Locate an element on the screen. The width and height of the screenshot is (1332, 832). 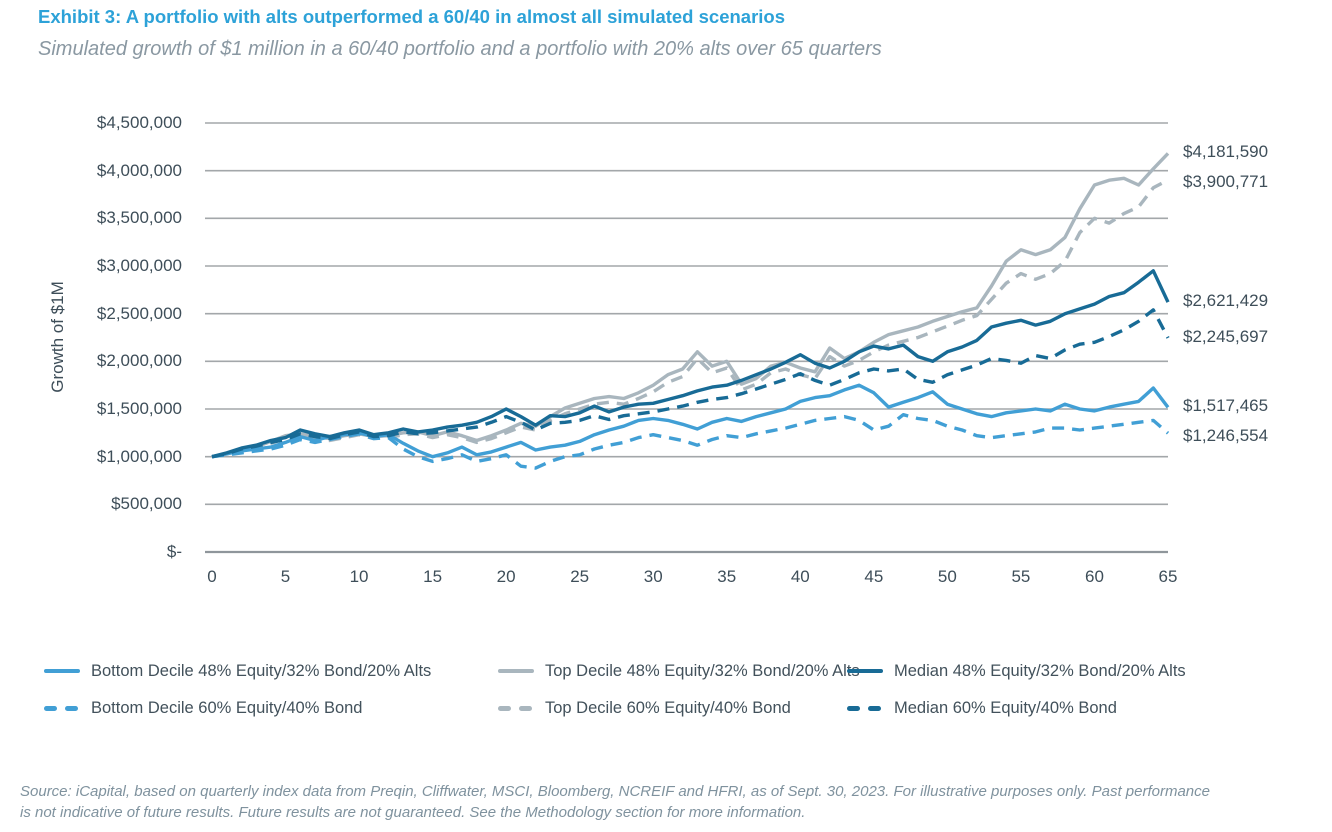
x-tick-label: 30 is located at coordinates (653, 576).